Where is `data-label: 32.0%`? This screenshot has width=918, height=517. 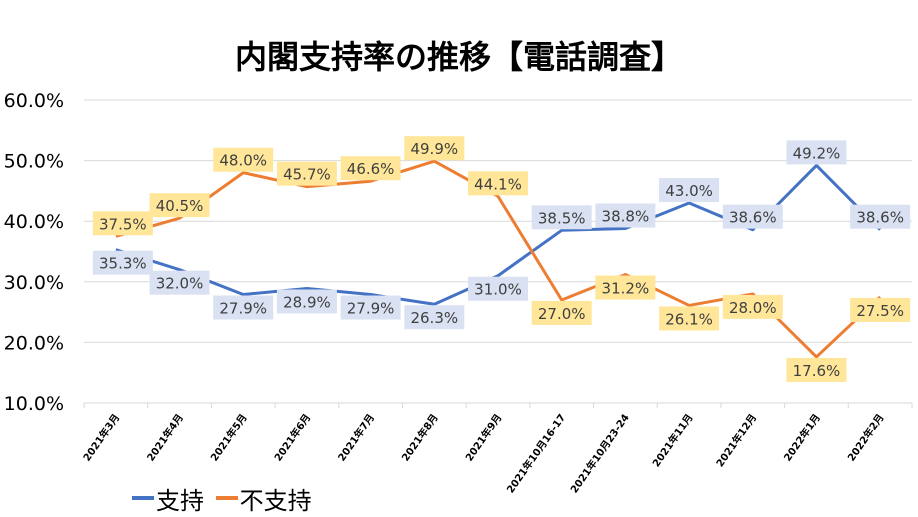
data-label: 32.0% is located at coordinates (180, 284).